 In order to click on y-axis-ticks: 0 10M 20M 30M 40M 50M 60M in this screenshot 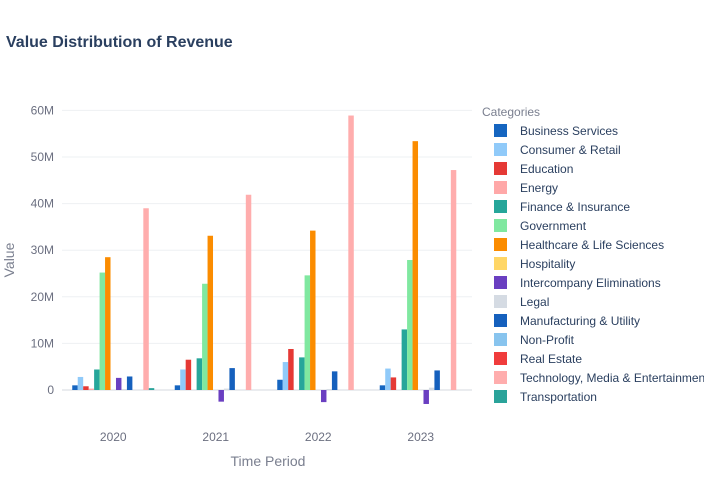, I will do `click(43, 250)`.